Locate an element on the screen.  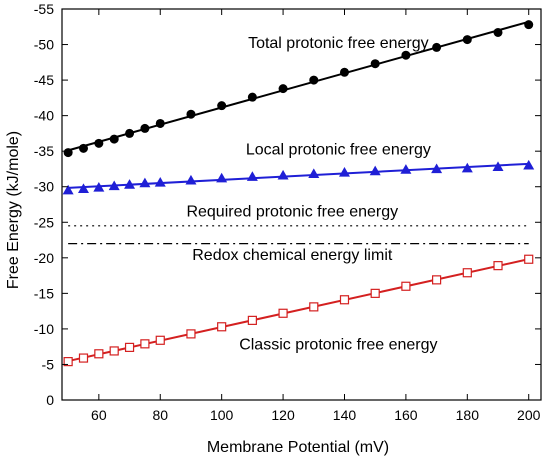
y-tick-label: -10 is located at coordinates (44, 329).